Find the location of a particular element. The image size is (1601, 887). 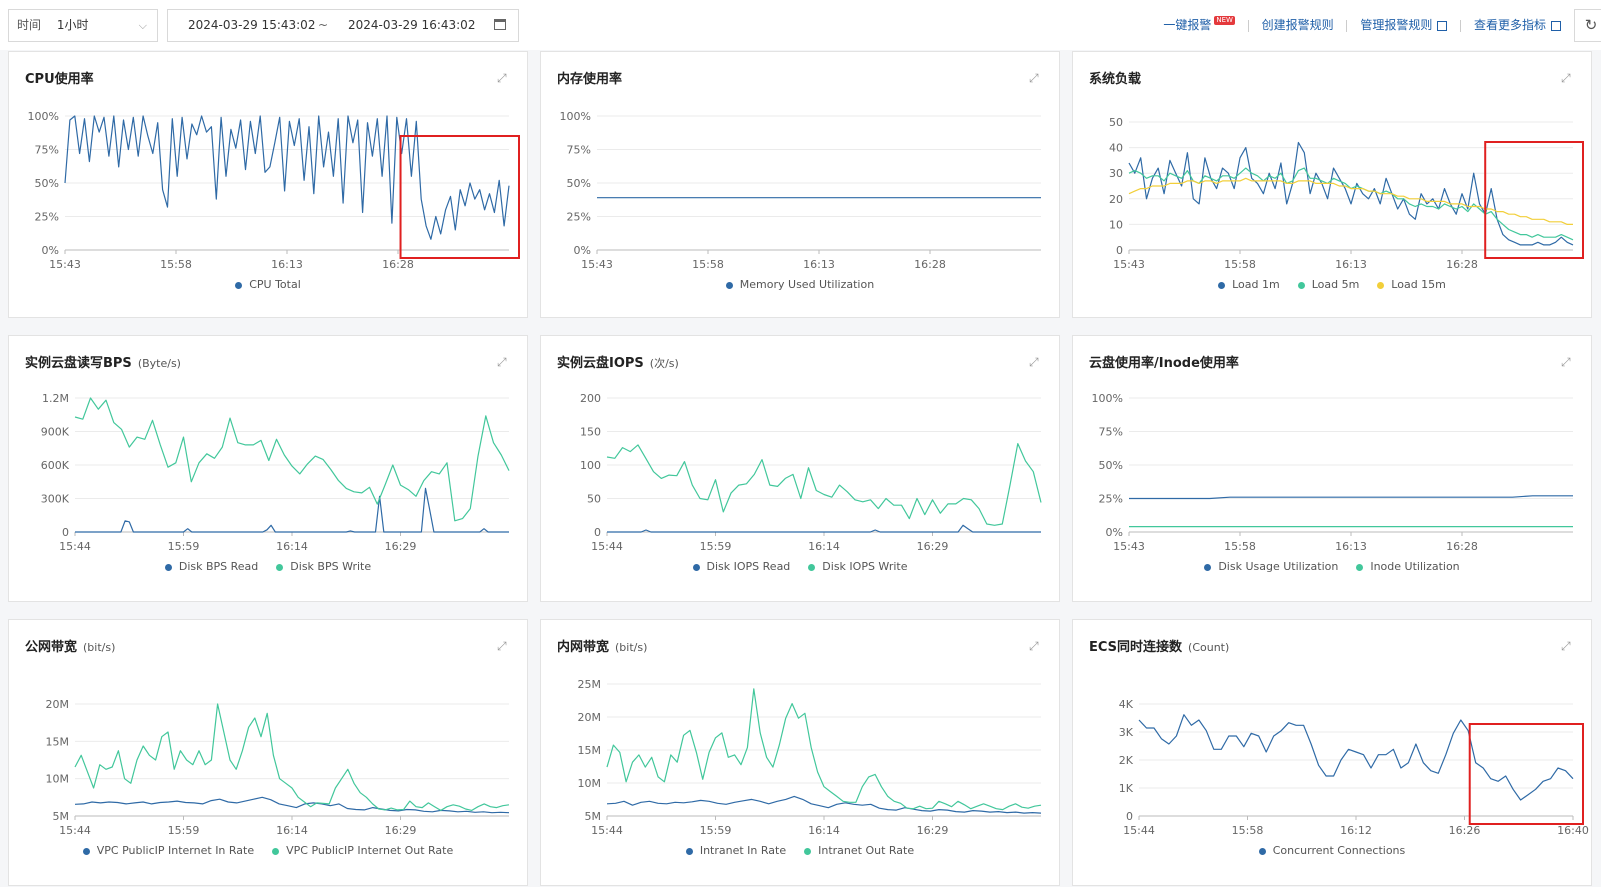

chart-title-text: 实例云盘读写BPS is located at coordinates (78, 363).